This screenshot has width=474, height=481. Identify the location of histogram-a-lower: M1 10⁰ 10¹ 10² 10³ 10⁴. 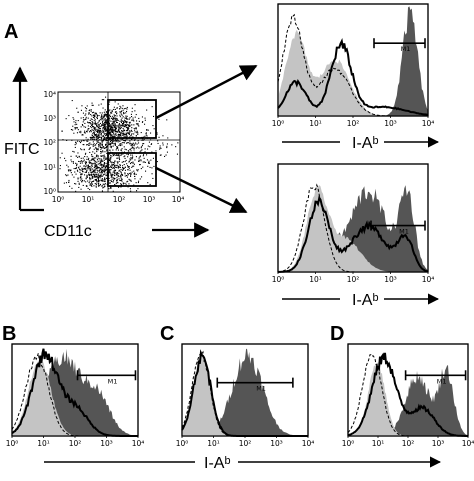
(353, 223).